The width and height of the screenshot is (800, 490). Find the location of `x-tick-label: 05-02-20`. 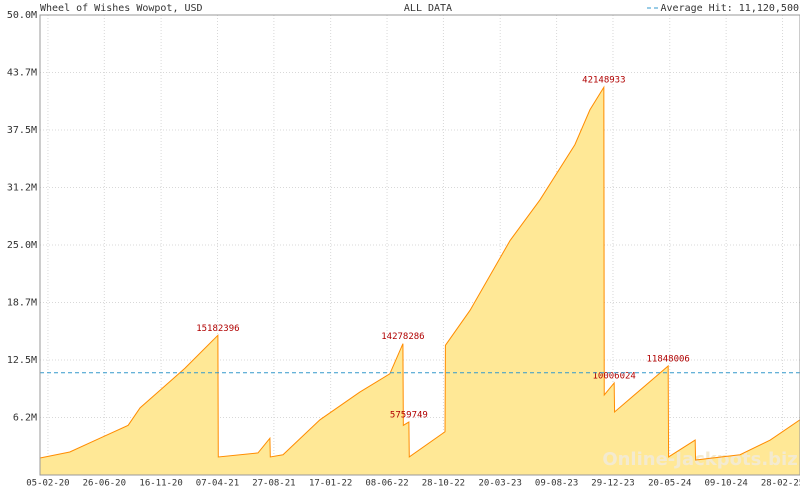

x-tick-label: 05-02-20 is located at coordinates (47, 484).